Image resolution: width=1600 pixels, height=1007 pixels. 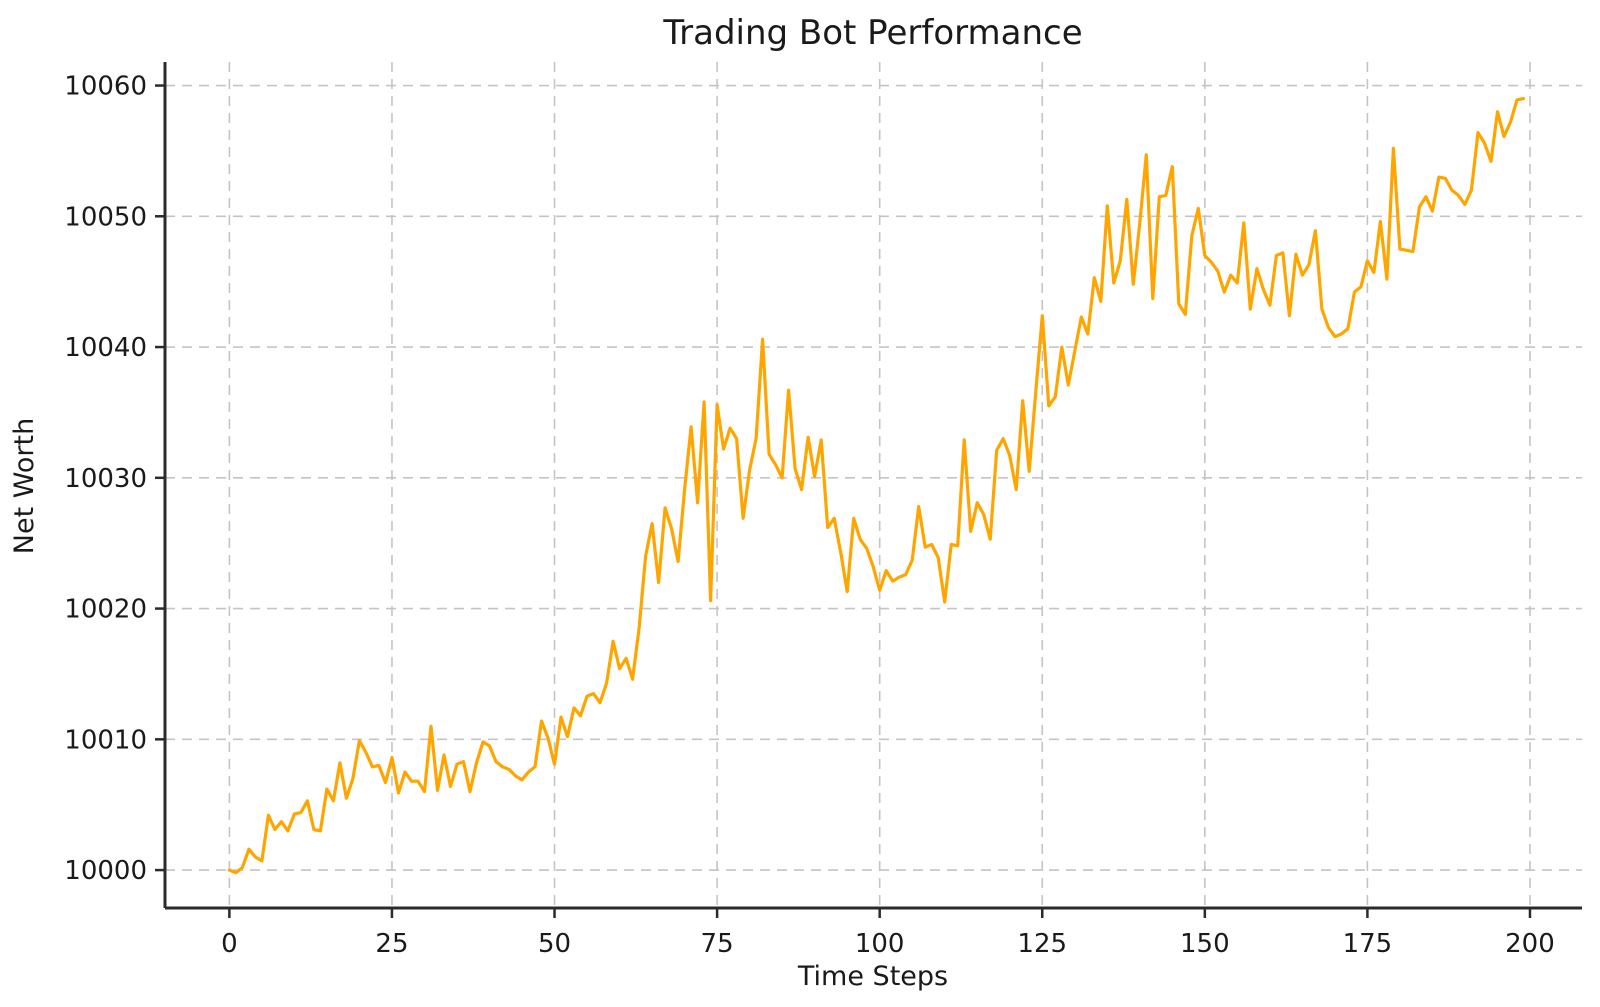 What do you see at coordinates (717, 944) in the screenshot?
I see `x-tick-label: 75` at bounding box center [717, 944].